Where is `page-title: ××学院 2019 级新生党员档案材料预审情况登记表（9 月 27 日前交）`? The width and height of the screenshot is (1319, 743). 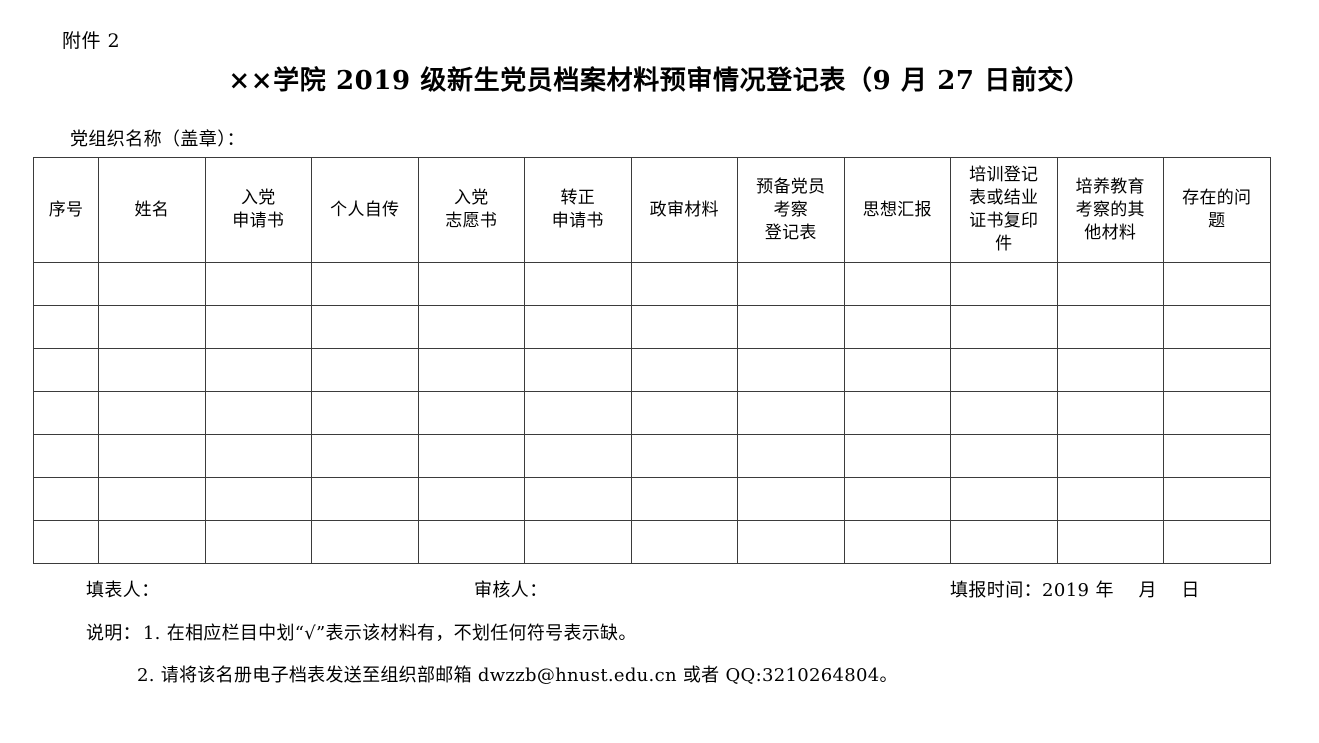 page-title: ××学院 2019 级新生党员档案材料预审情况登记表（9 月 27 日前交） is located at coordinates (659, 81).